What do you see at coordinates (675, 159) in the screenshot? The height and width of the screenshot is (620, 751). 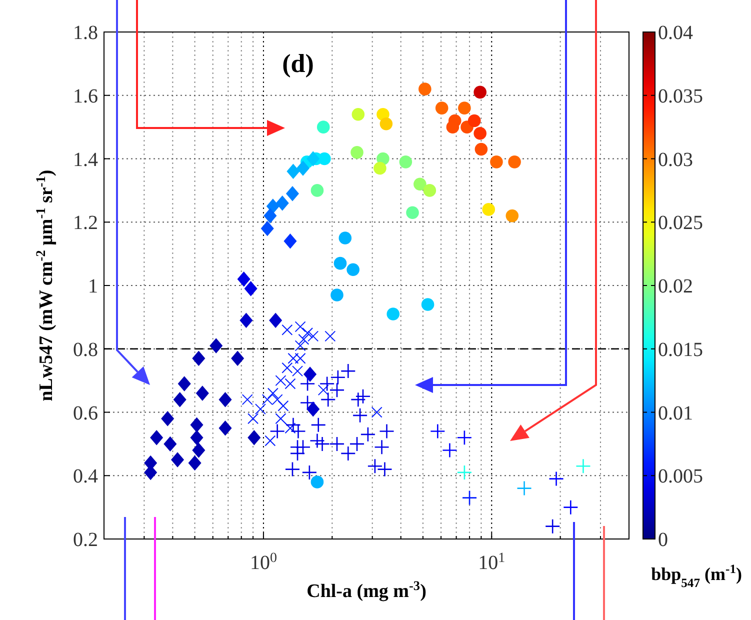 I see `color-bar-label: 0.03` at bounding box center [675, 159].